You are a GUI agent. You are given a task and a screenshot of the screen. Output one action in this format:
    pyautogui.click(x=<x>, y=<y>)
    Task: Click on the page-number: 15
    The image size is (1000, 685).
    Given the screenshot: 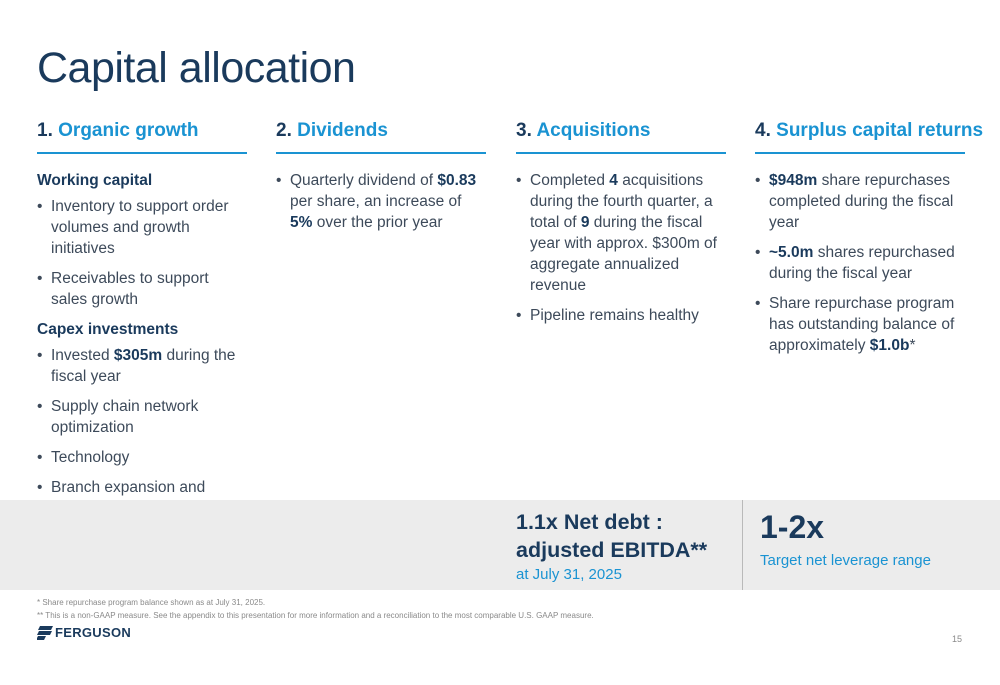 What is the action you would take?
    pyautogui.click(x=957, y=639)
    